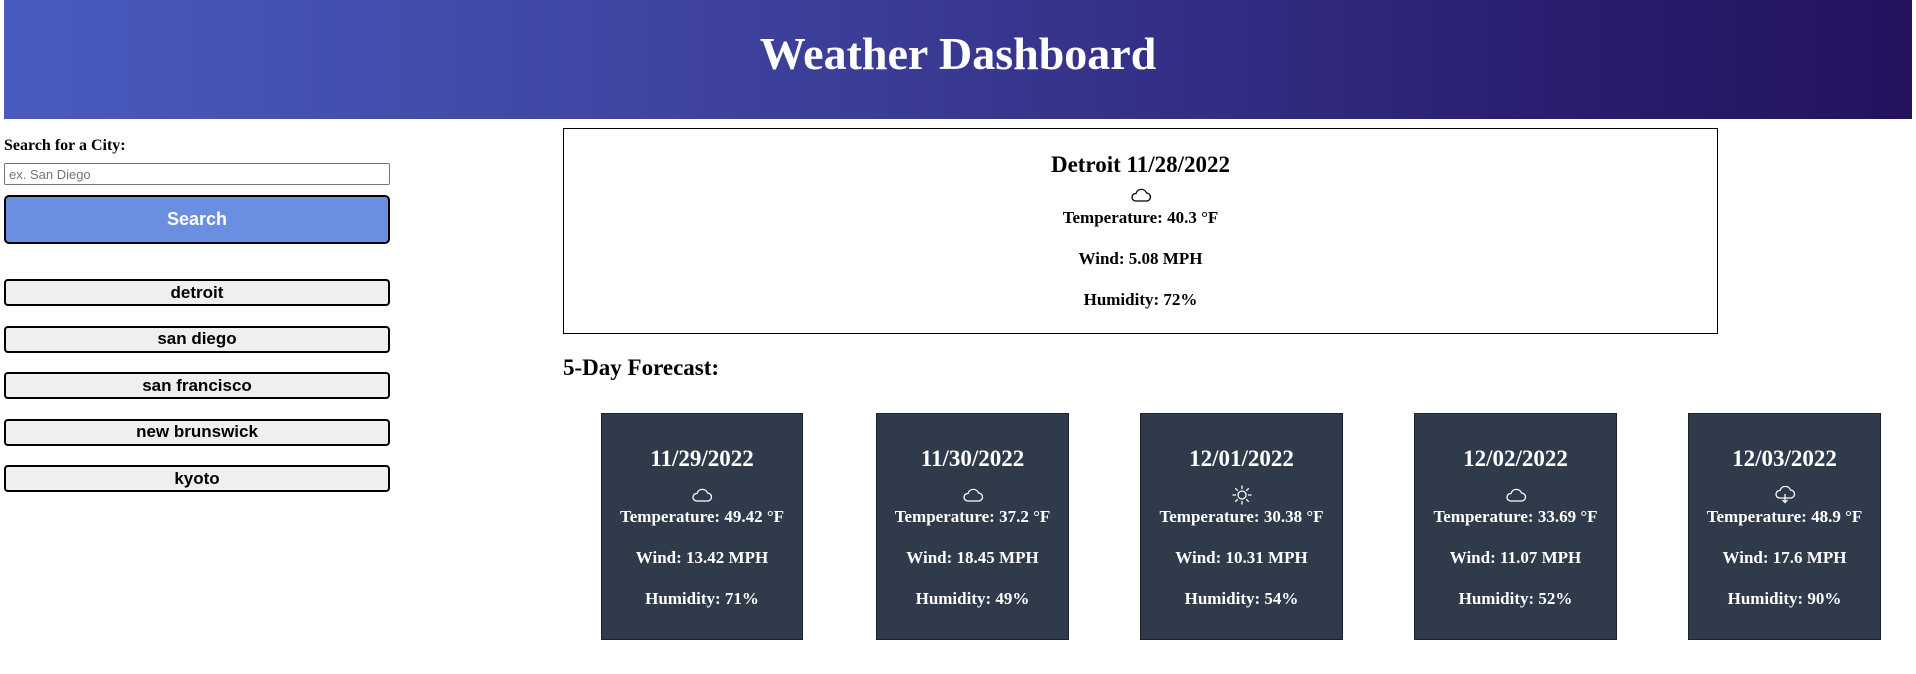 The height and width of the screenshot is (674, 1916). What do you see at coordinates (1784, 458) in the screenshot?
I see `forecast-date: 12/03/2022` at bounding box center [1784, 458].